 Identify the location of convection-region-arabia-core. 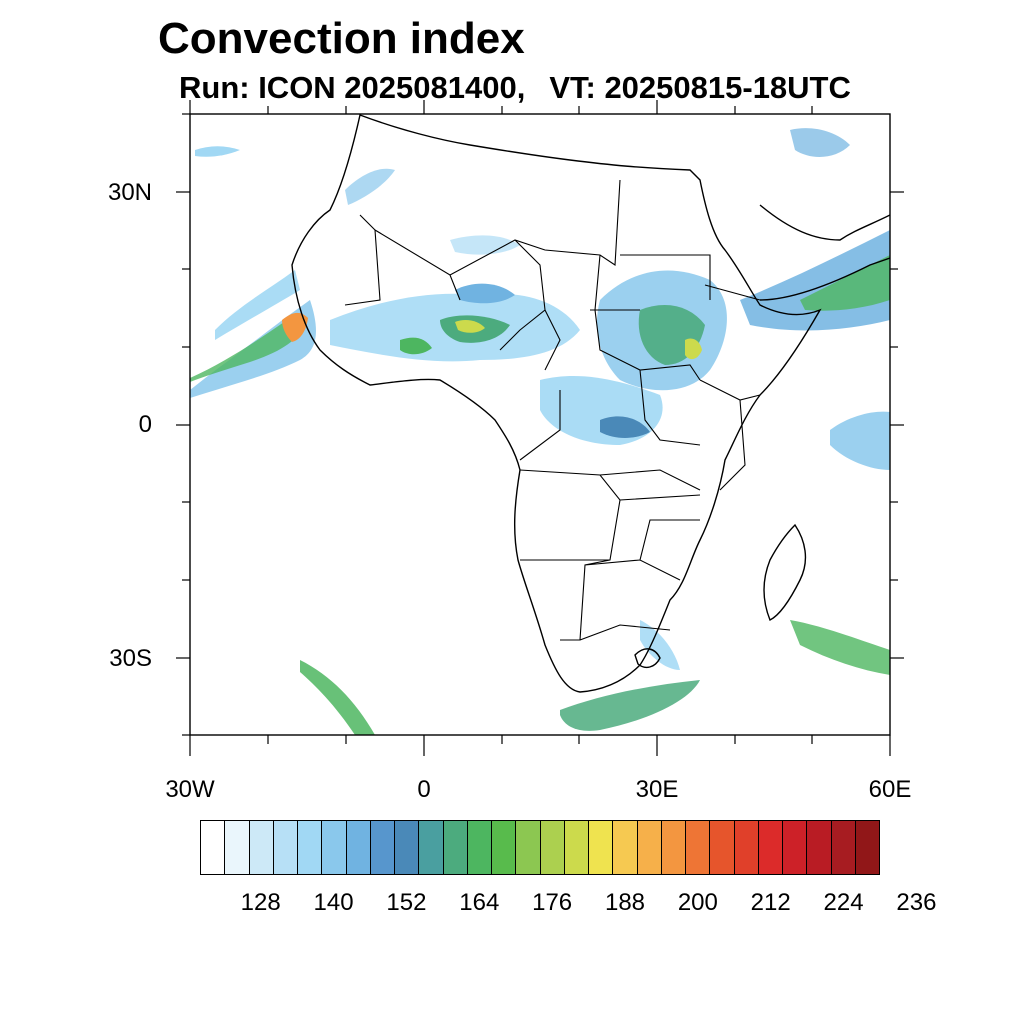
(845, 283).